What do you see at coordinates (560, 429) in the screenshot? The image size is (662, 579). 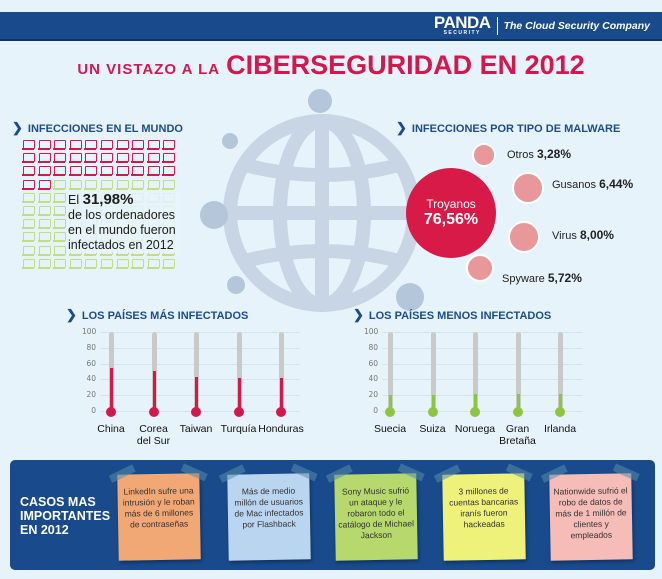 I see `category-label: Irlanda` at bounding box center [560, 429].